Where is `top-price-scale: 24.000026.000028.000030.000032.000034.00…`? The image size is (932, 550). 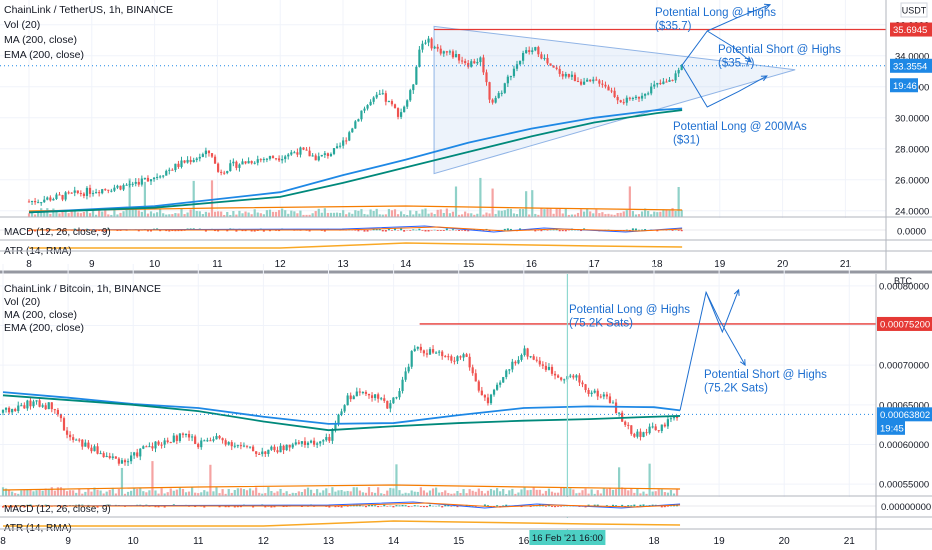
top-price-scale: 24.000026.000028.000030.000032.000034.00… is located at coordinates (912, 118).